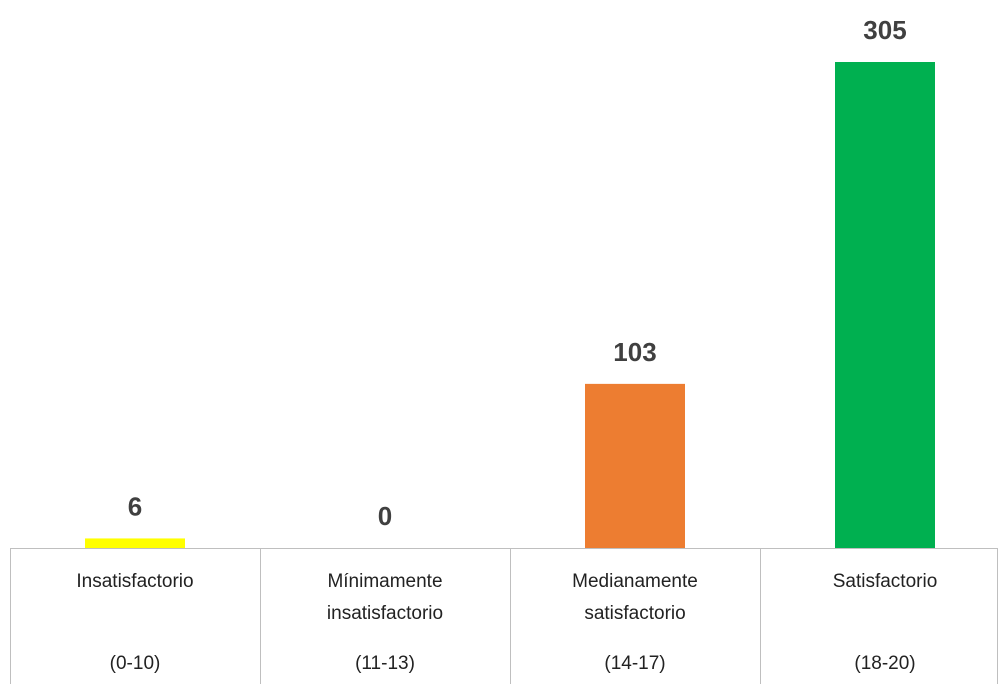 The width and height of the screenshot is (998, 684). I want to click on x-tick-label: insatisfactorio, so click(385, 613).